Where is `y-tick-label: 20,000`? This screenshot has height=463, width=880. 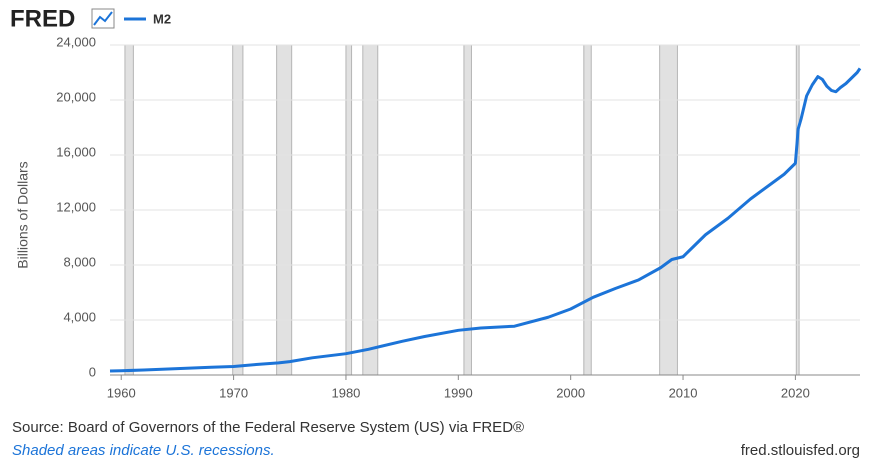
y-tick-label: 20,000 is located at coordinates (76, 96).